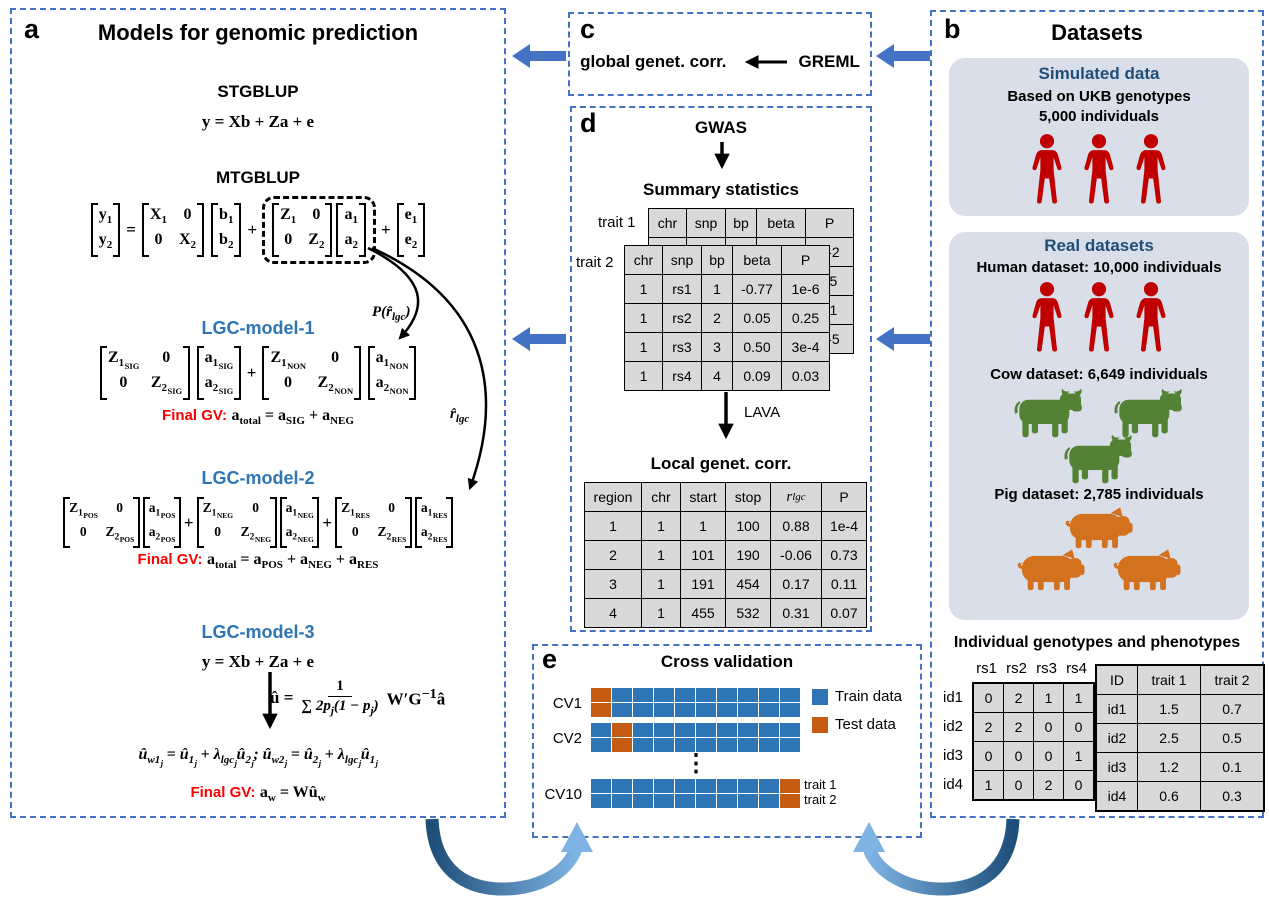 This screenshot has width=1269, height=898. I want to click on panel-d-label: d, so click(588, 123).